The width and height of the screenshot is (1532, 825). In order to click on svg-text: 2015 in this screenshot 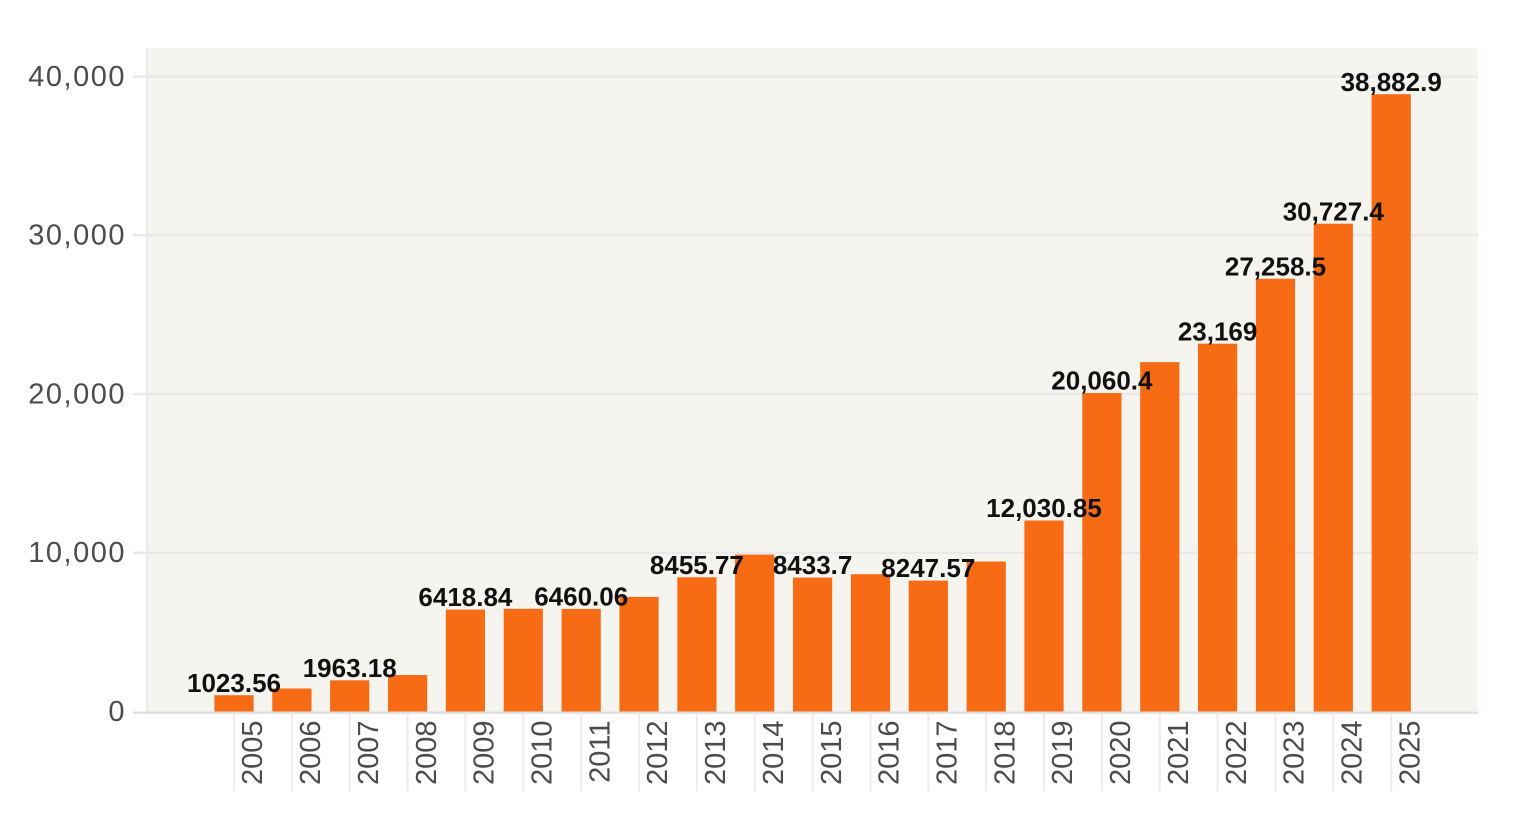, I will do `click(832, 753)`.